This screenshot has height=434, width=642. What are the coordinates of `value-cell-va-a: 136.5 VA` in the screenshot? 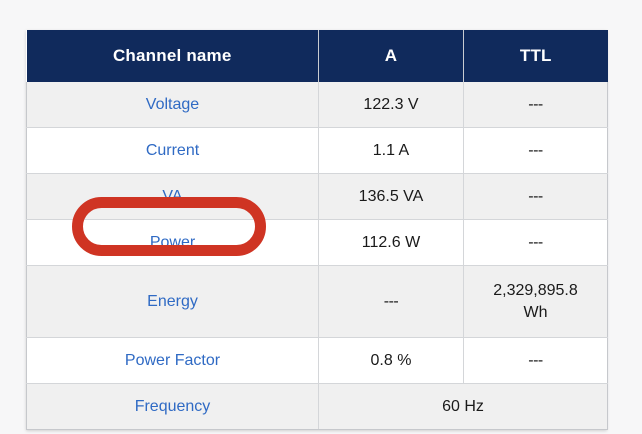 It's located at (391, 196).